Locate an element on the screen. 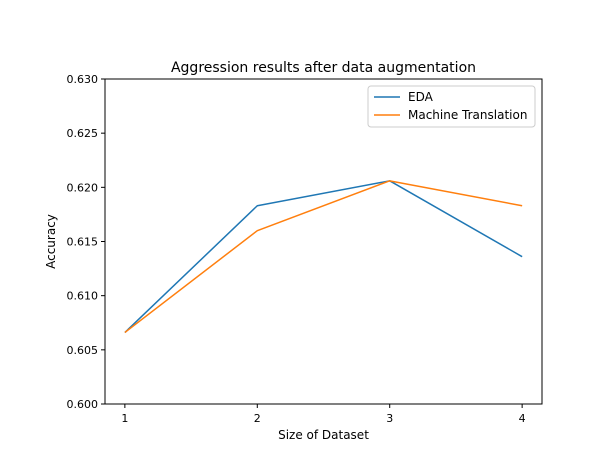 Image resolution: width=604 pixels, height=462 pixels. x-tick-label: 2 is located at coordinates (257, 418).